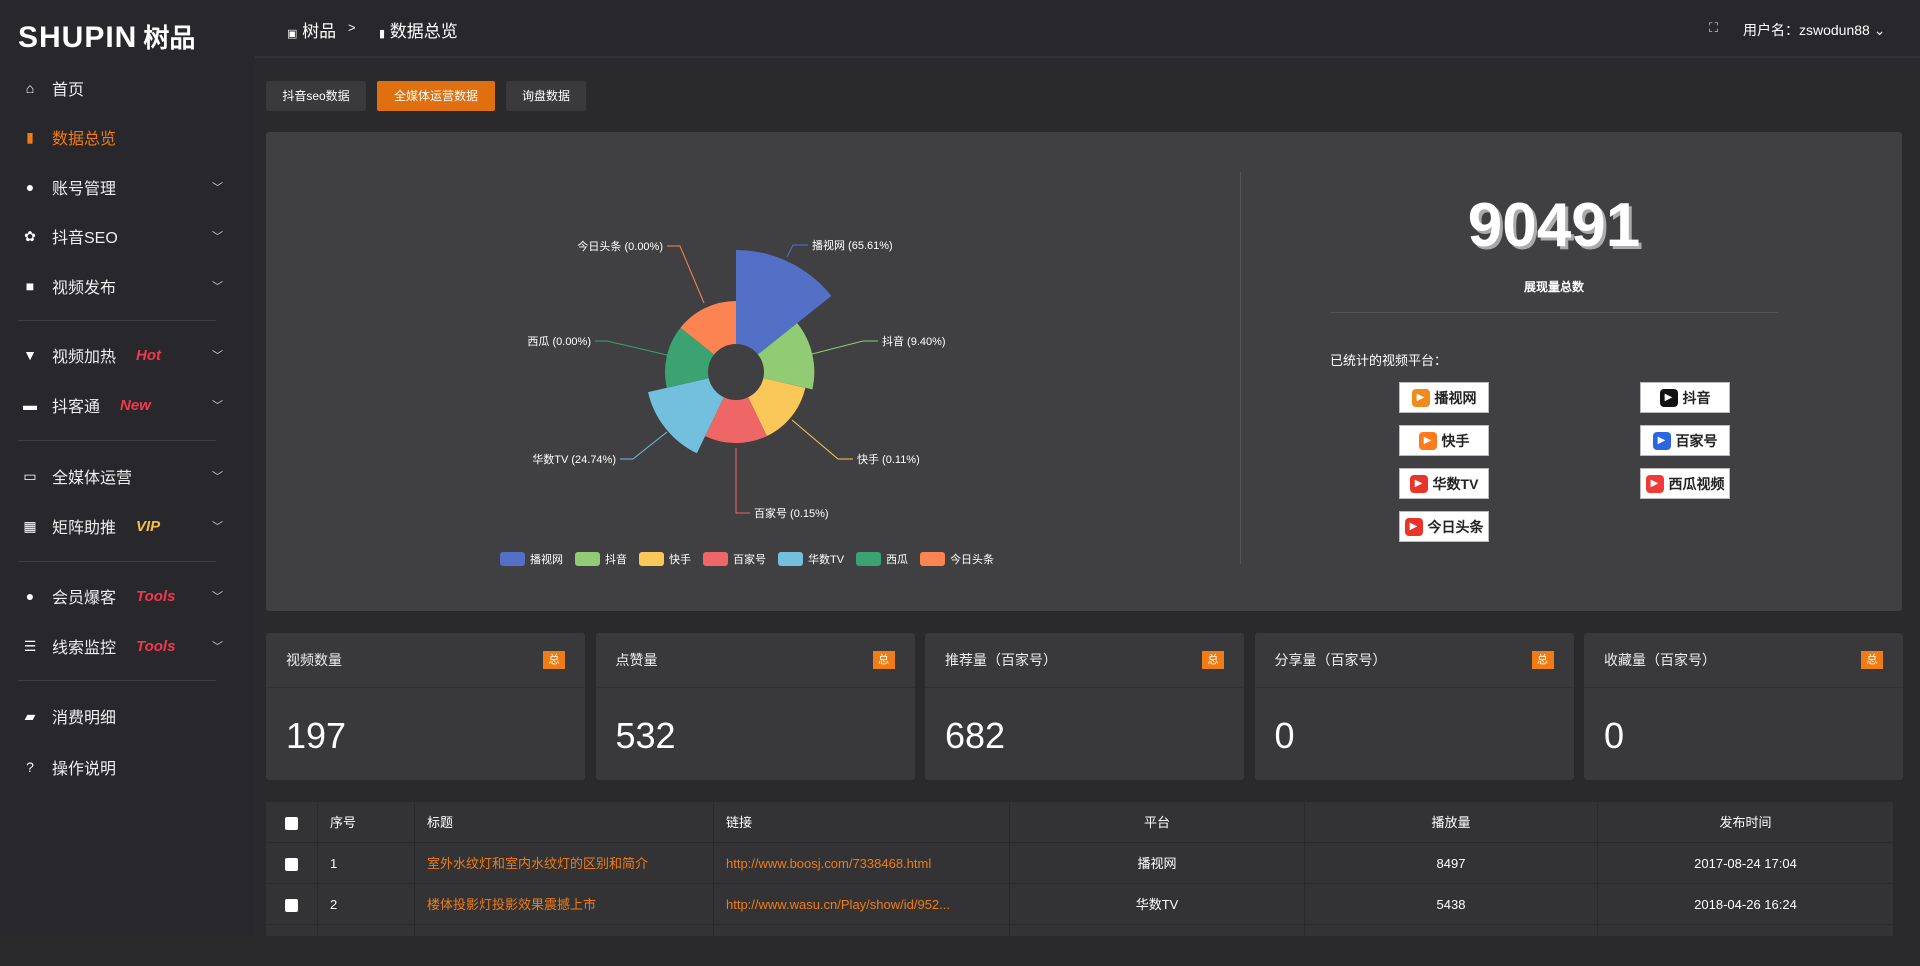 This screenshot has width=1920, height=966. What do you see at coordinates (127, 767) in the screenshot?
I see `sidebar-item-12: ? 操作说明` at bounding box center [127, 767].